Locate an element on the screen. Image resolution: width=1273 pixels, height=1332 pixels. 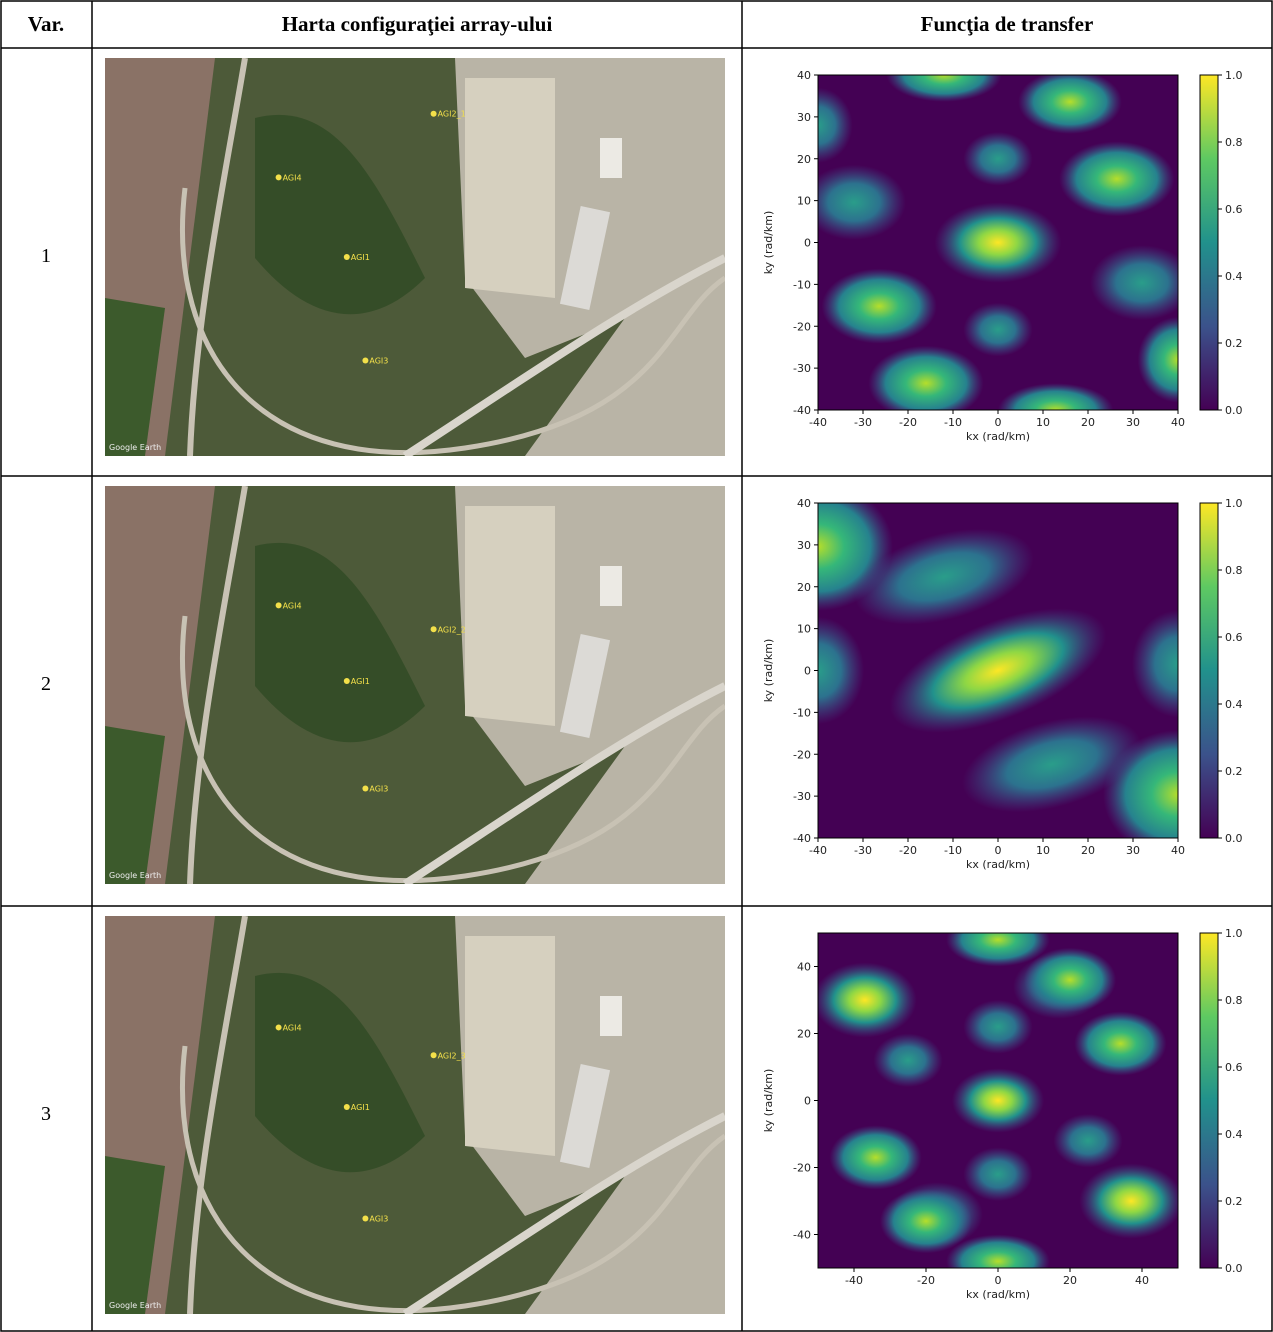
colorbar-tick-label: 0.8 is located at coordinates (1234, 1000).